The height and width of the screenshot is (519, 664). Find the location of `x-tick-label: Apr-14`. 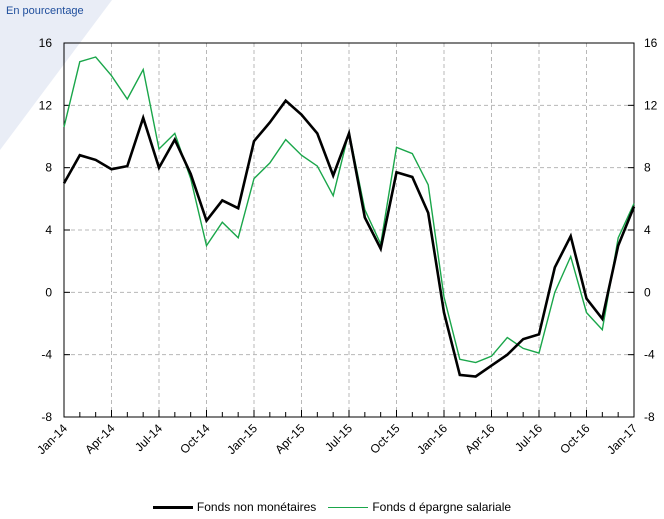

x-tick-label: Apr-14 is located at coordinates (100, 439).